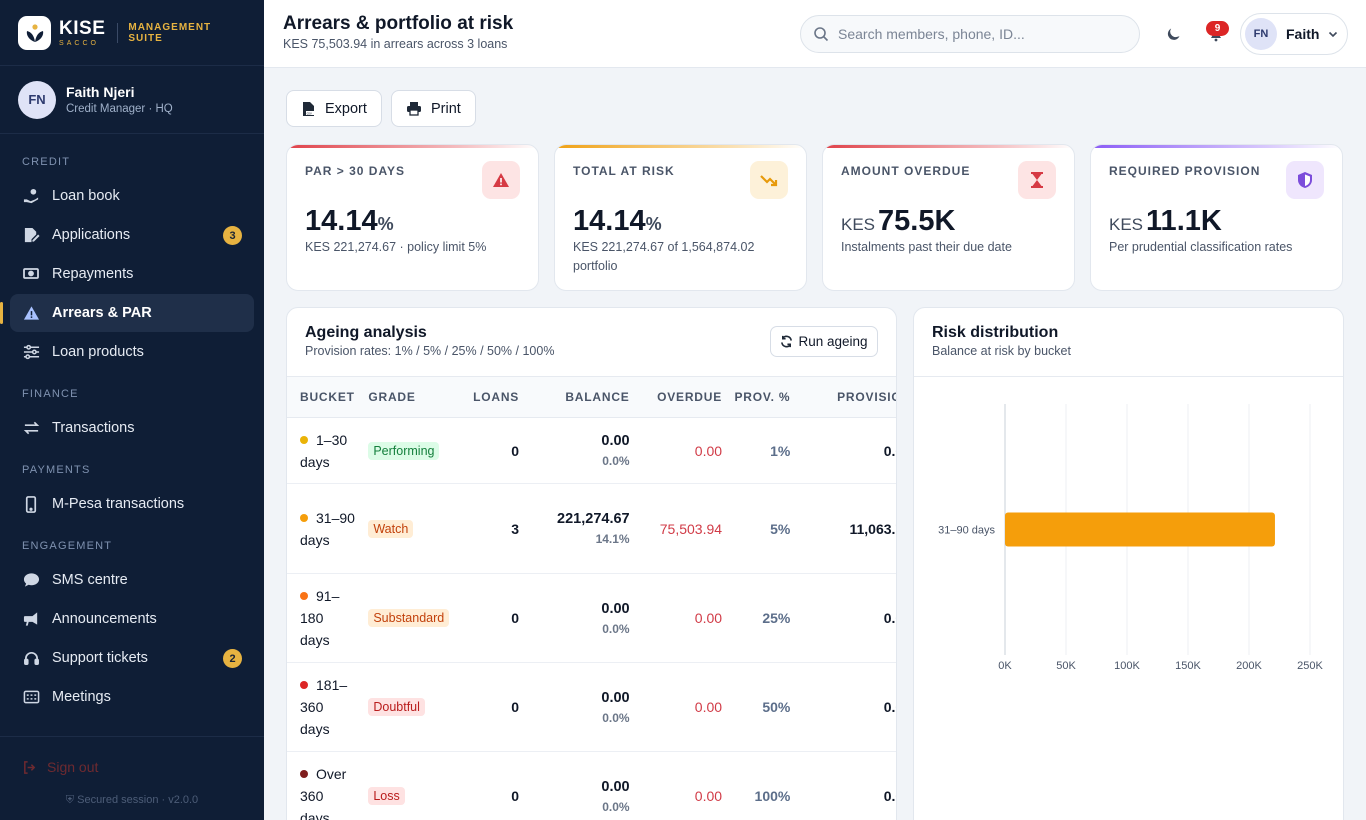  Describe the element at coordinates (762, 785) in the screenshot. I see `provision-rate-cell: 100%` at that location.